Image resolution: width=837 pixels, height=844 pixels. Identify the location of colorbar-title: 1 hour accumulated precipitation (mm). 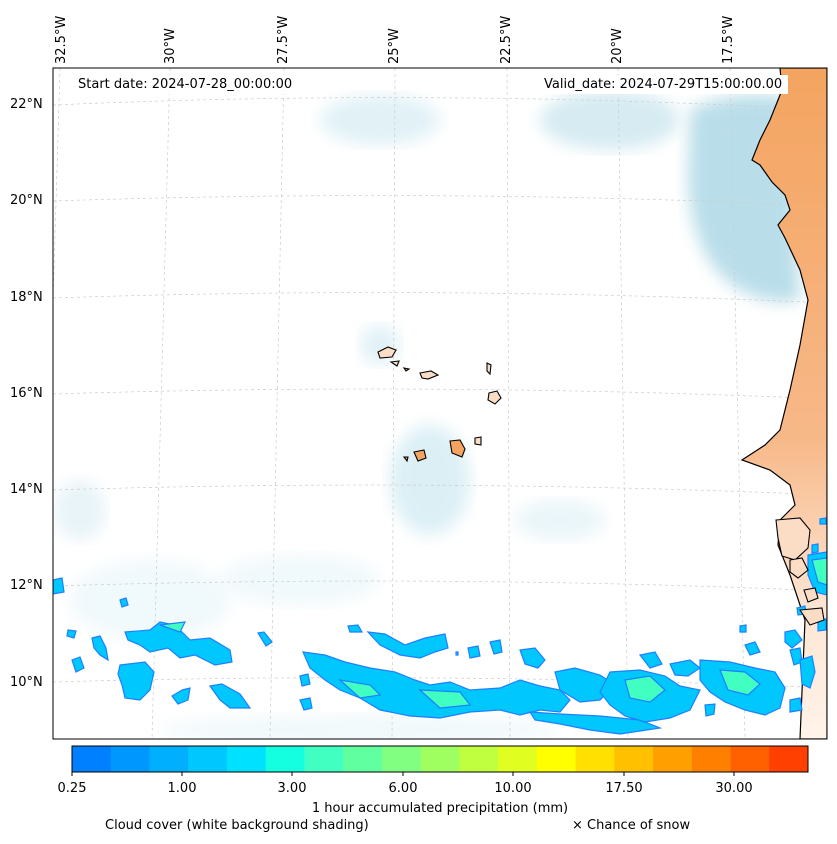
(440, 808).